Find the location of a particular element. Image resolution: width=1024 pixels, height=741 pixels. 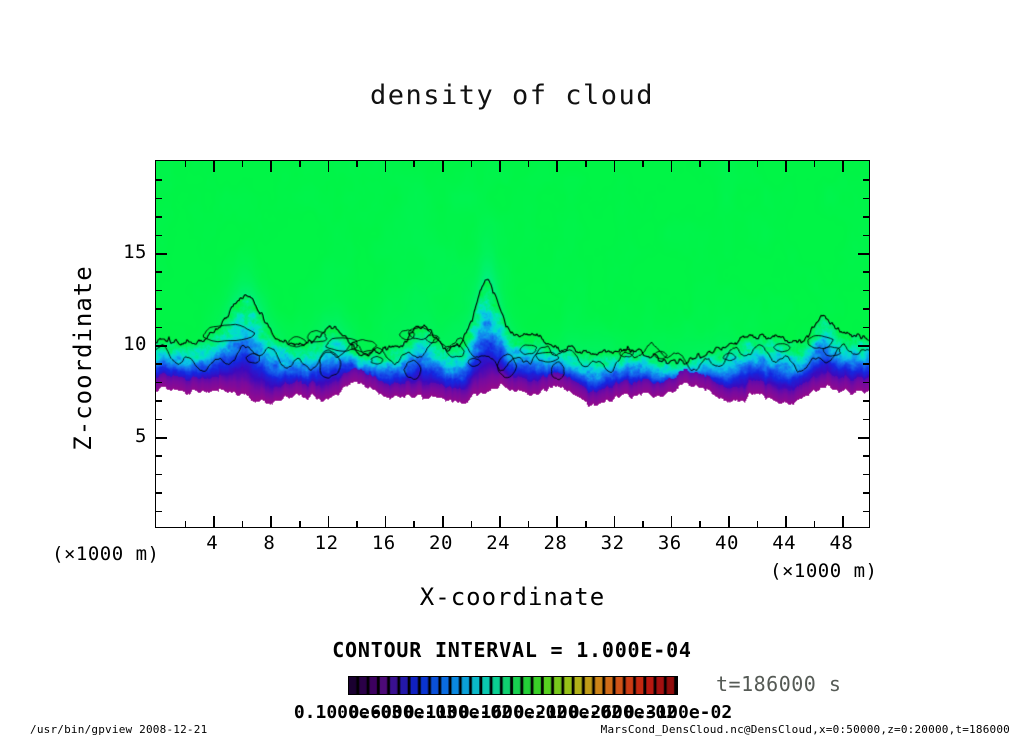

x-axis-tick-label: 28 is located at coordinates (555, 543).